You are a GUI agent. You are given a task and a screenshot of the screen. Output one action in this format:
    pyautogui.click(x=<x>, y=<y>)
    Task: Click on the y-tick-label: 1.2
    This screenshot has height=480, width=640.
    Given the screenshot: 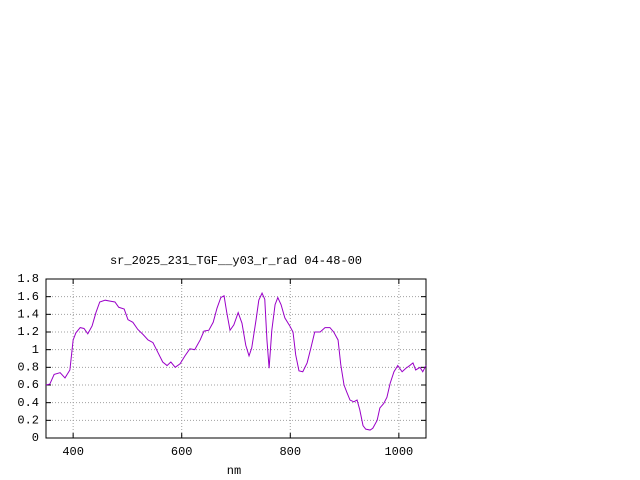 What is the action you would take?
    pyautogui.click(x=28, y=332)
    